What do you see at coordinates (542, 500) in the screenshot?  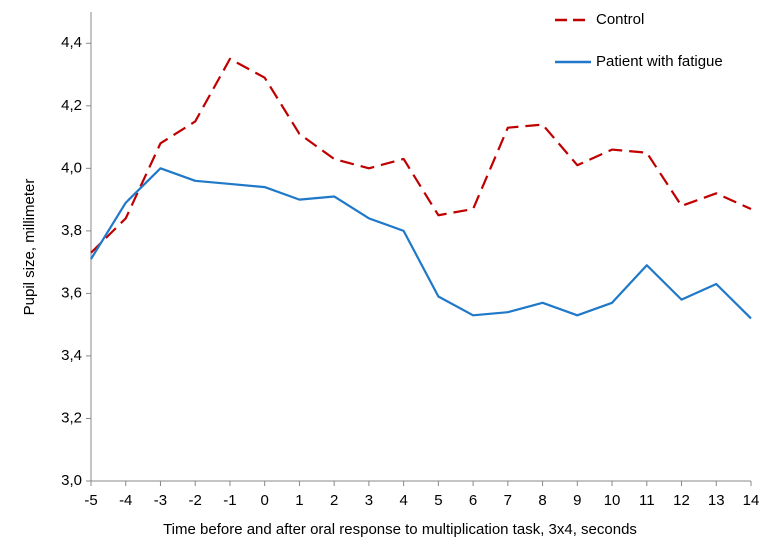 I see `x-tick-label: 8` at bounding box center [542, 500].